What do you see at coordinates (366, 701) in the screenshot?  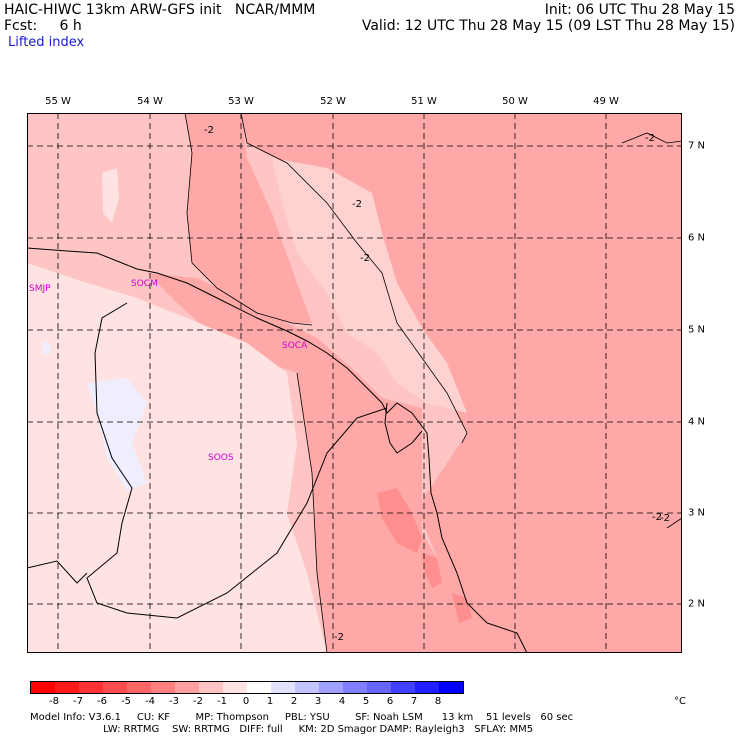 I see `color-scale-label: 5` at bounding box center [366, 701].